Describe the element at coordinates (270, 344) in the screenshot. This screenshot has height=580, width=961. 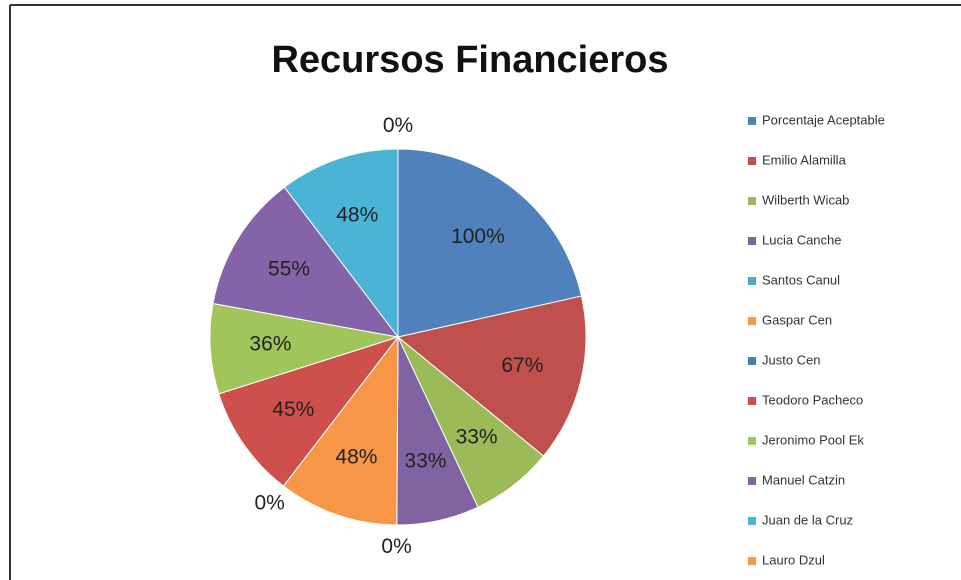
I see `data-label: 36%` at that location.